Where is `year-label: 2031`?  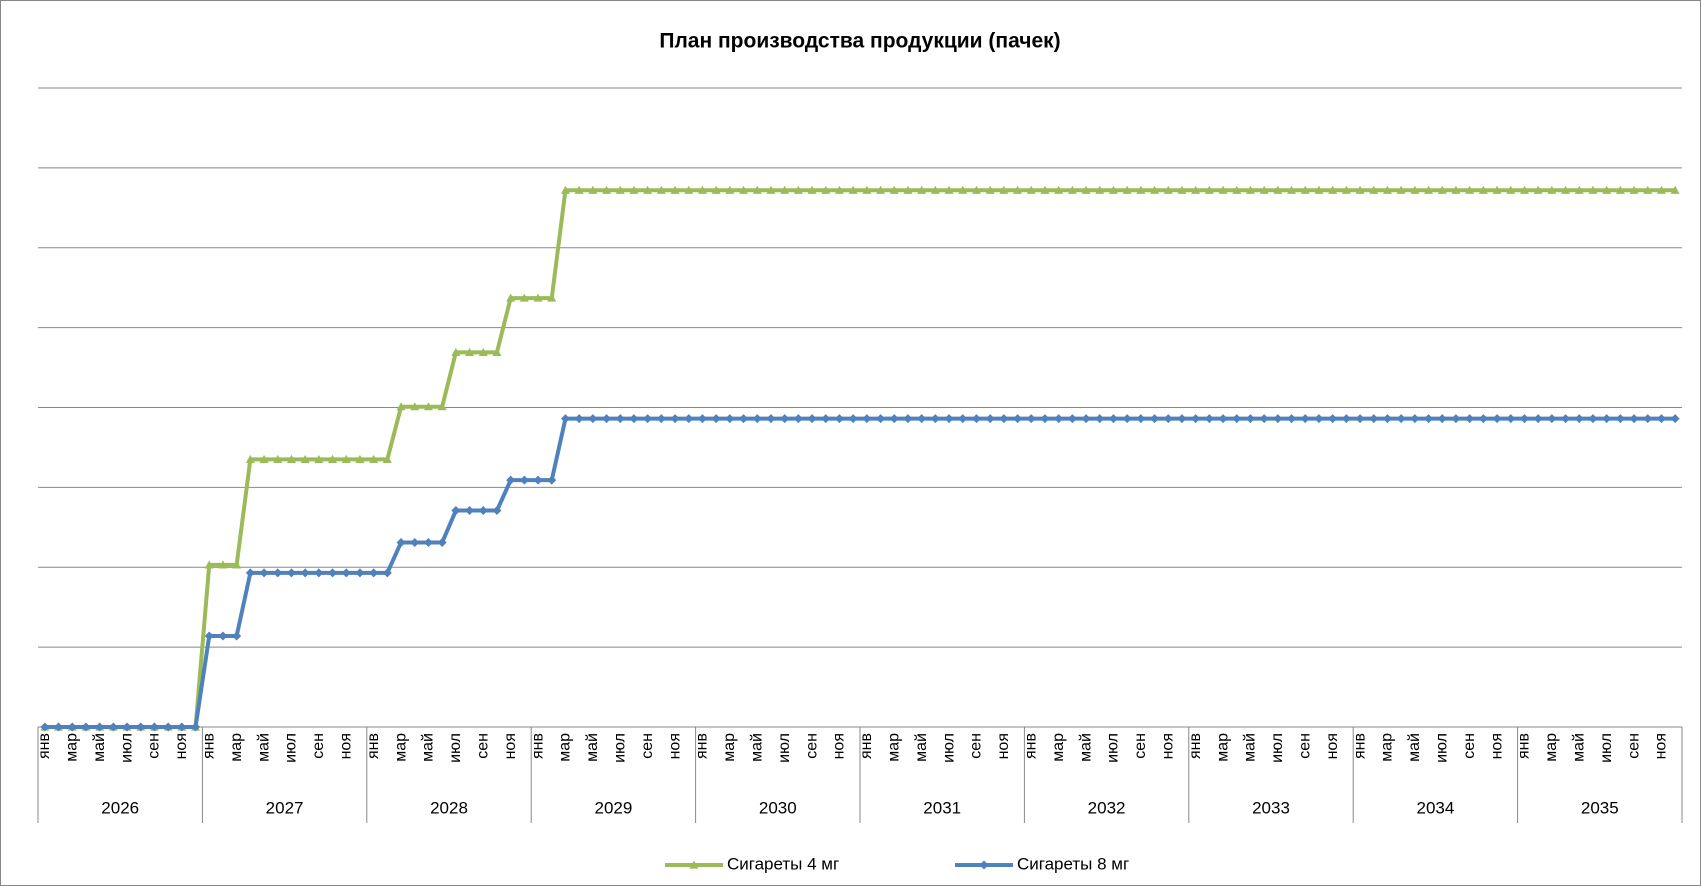
year-label: 2031 is located at coordinates (942, 807).